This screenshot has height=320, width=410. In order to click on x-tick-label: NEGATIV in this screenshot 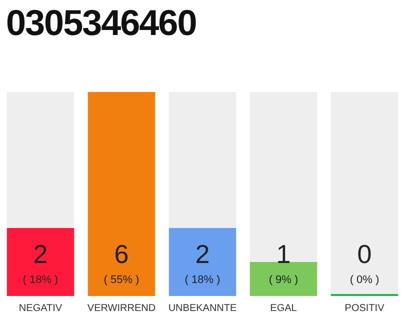, I will do `click(40, 308)`.